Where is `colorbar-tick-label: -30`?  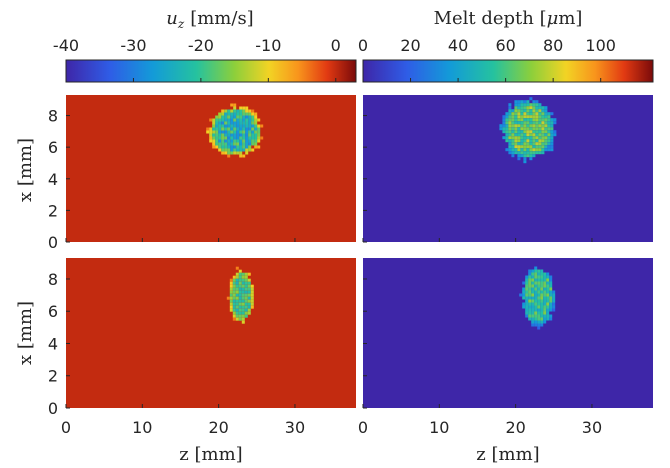
colorbar-tick-label: -30 is located at coordinates (133, 45).